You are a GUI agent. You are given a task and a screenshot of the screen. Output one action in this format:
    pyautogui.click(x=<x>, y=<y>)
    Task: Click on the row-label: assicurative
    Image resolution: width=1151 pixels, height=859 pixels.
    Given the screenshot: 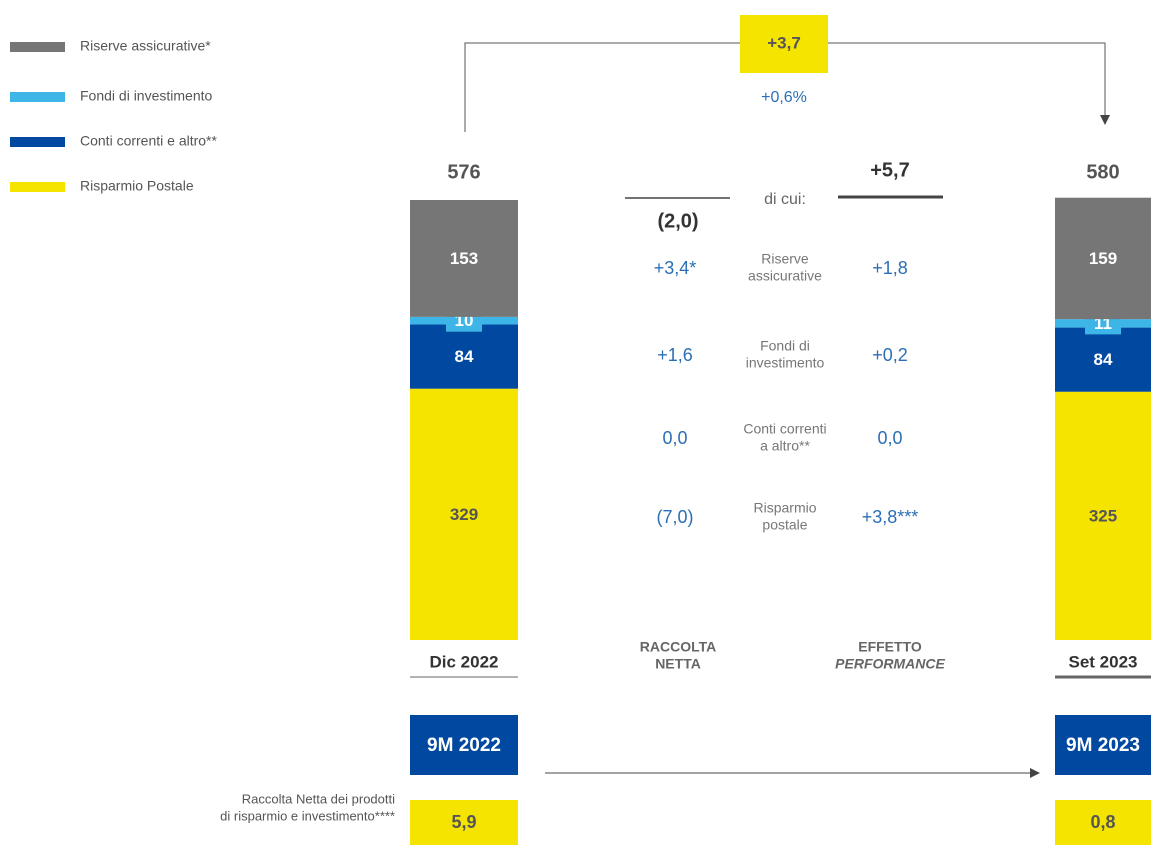 What is the action you would take?
    pyautogui.click(x=785, y=276)
    